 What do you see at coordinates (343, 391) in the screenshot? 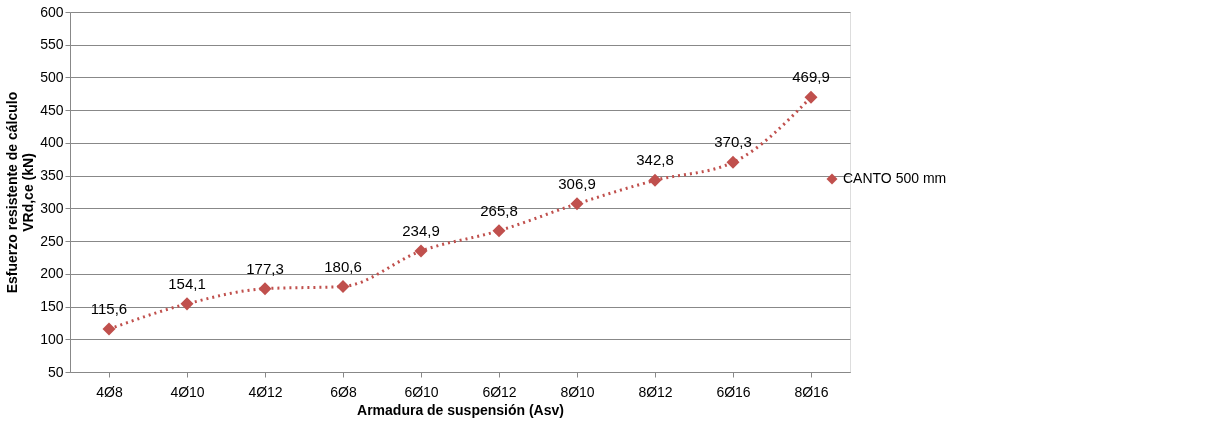
I see `x-tick-label: 6Ø8` at bounding box center [343, 391].